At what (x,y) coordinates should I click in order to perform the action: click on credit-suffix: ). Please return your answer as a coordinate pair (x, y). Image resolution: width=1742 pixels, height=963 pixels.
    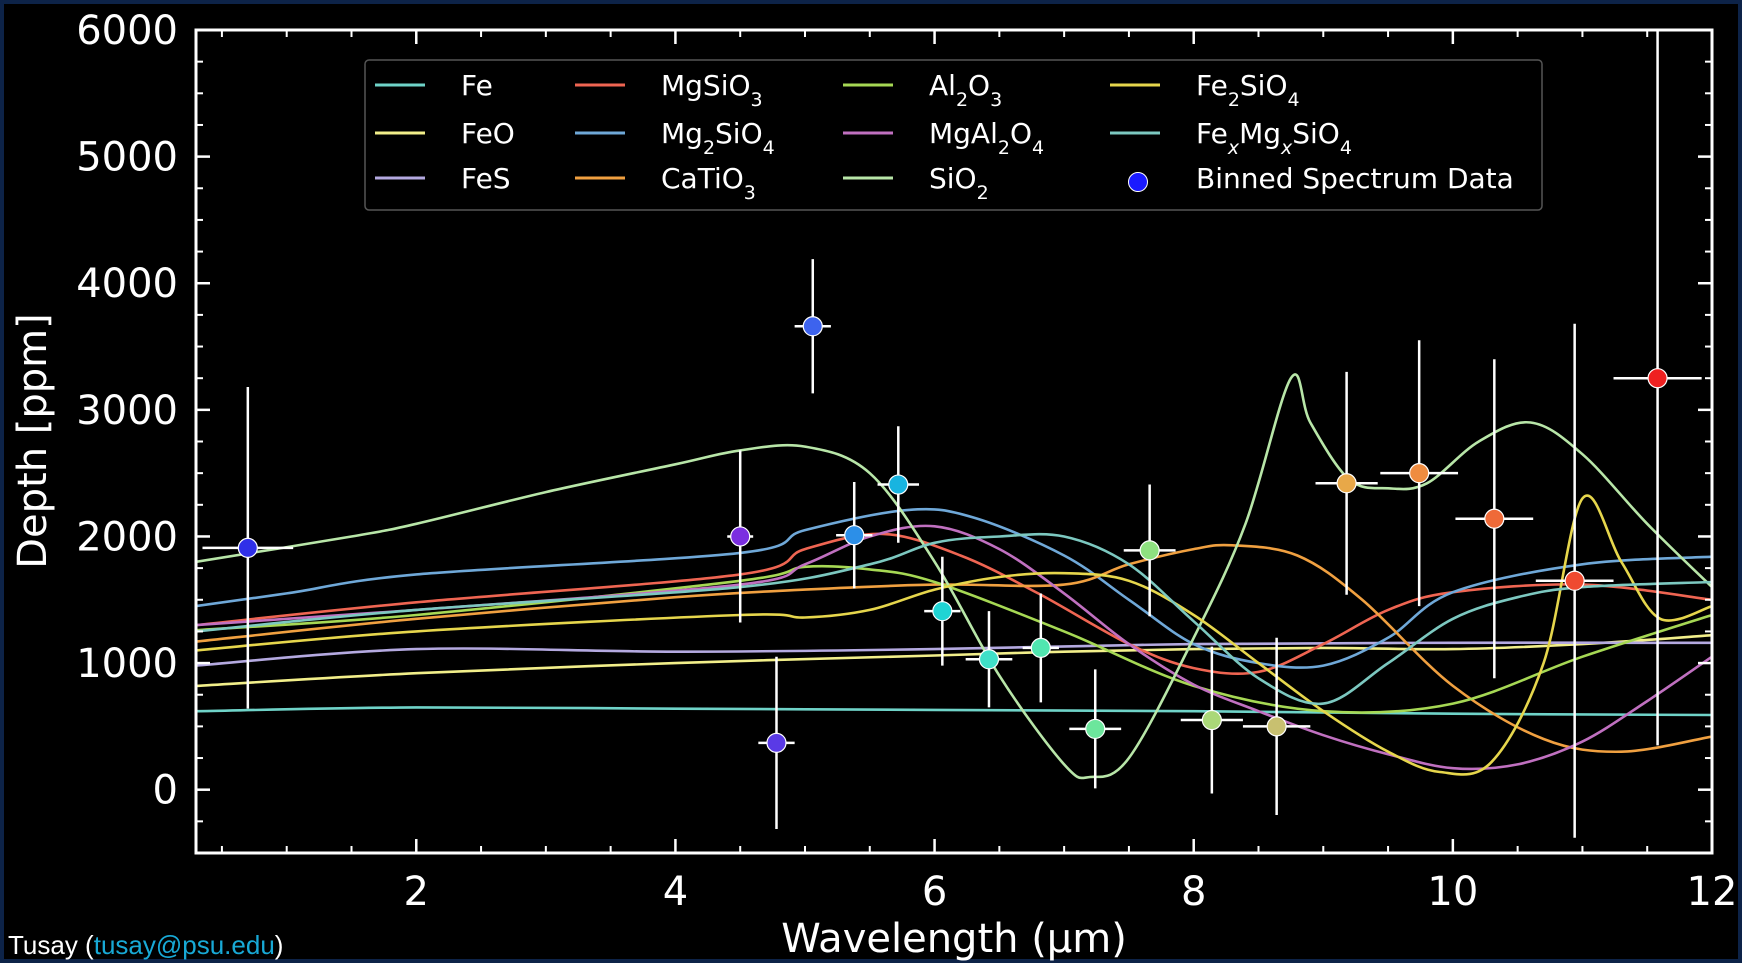
    Looking at the image, I should click on (279, 945).